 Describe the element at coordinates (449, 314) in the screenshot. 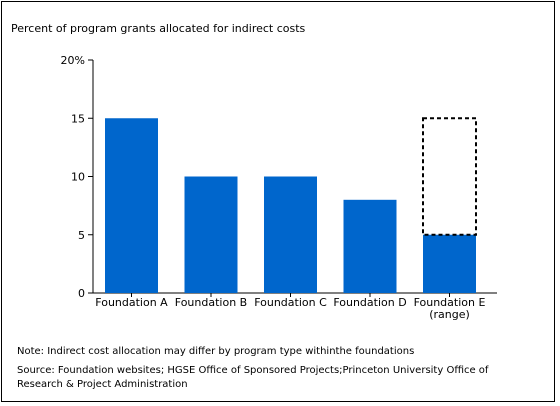

I see `x-tick-label: (range)` at that location.